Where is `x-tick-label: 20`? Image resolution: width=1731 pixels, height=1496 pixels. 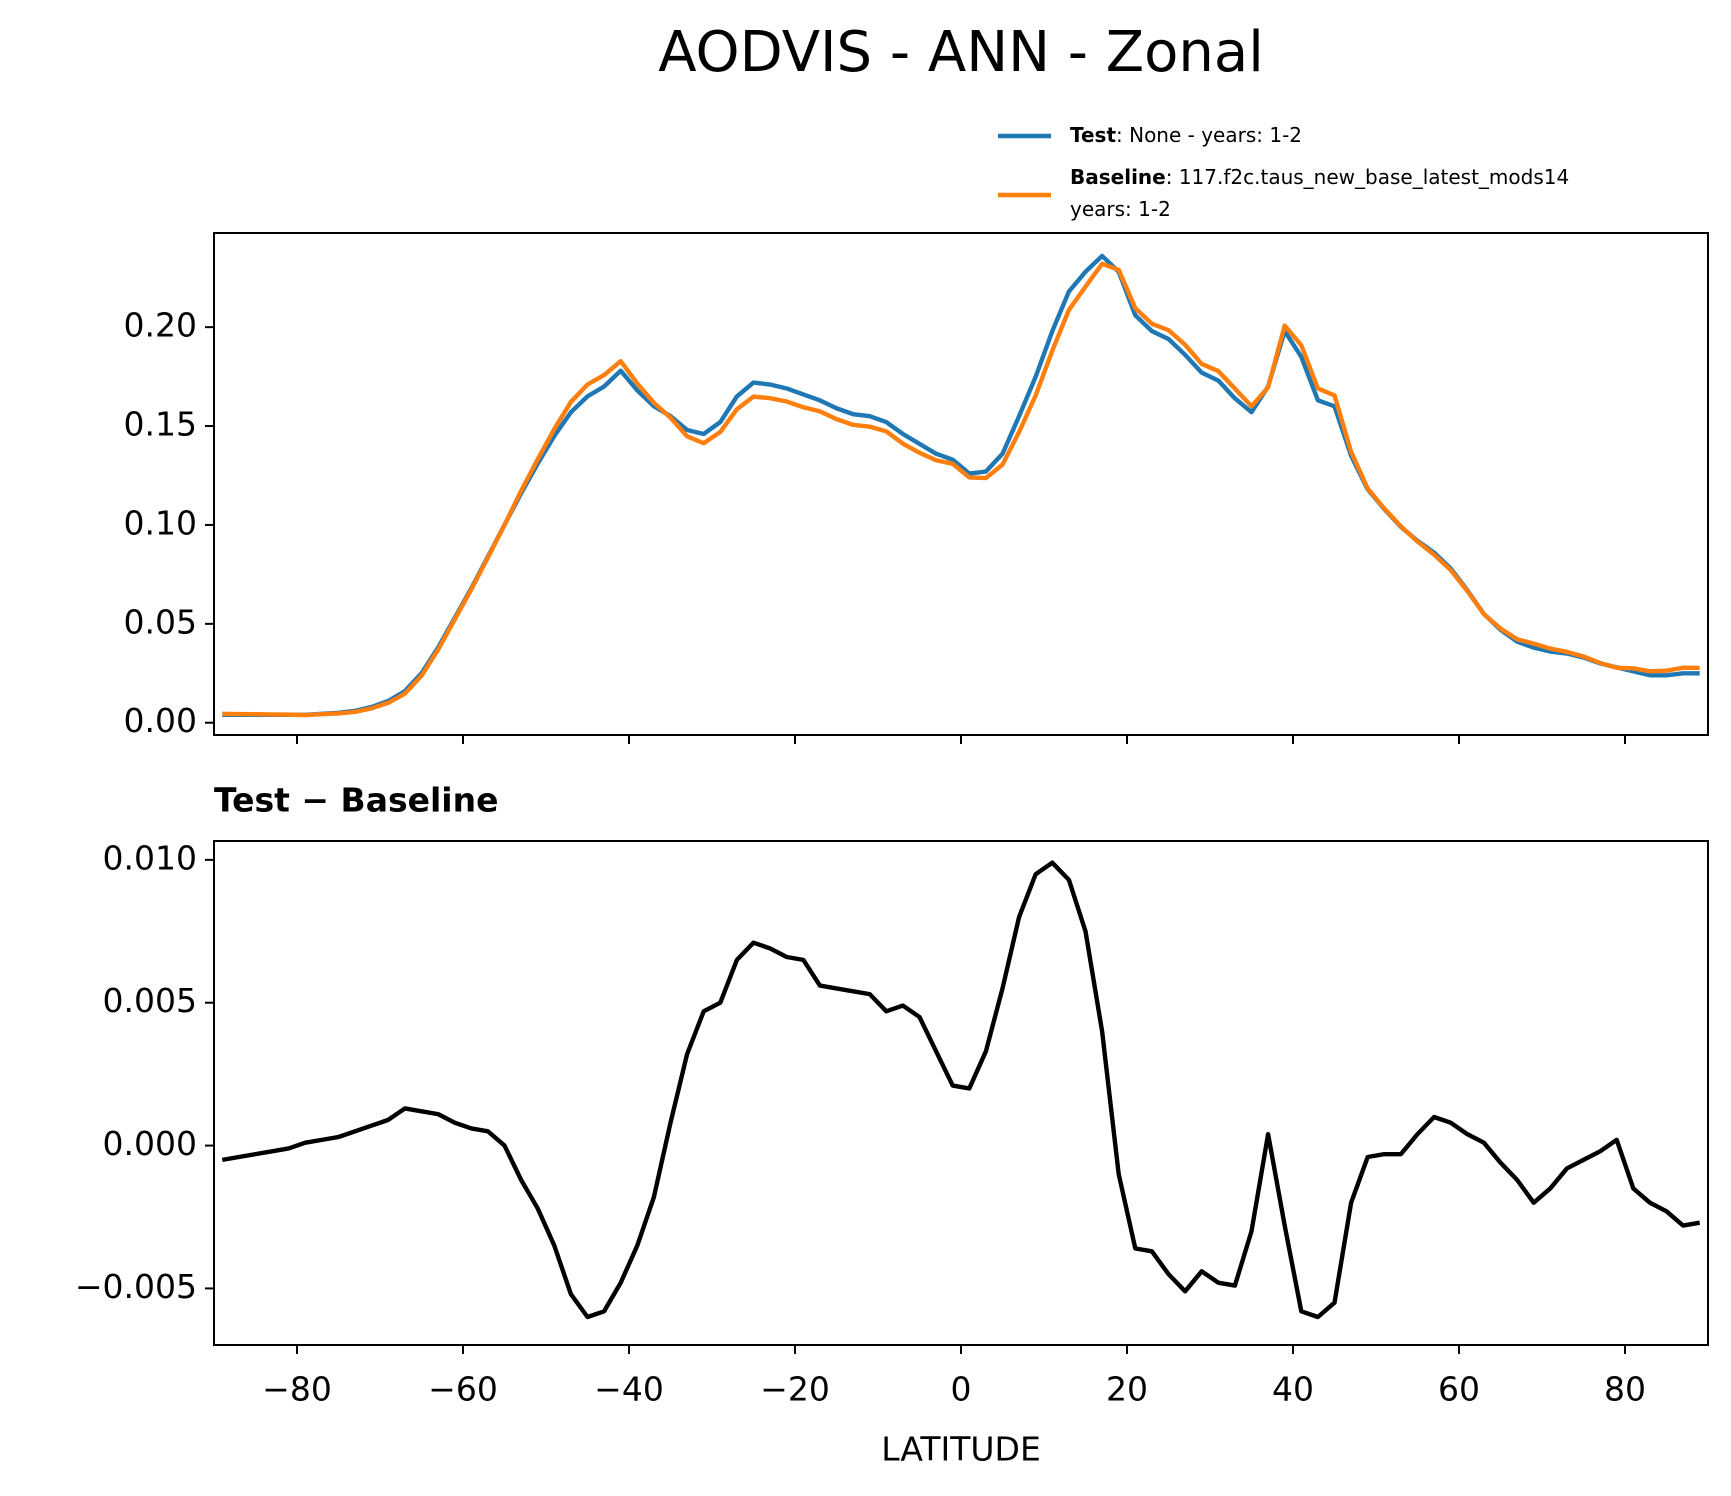
x-tick-label: 20 is located at coordinates (1127, 1389).